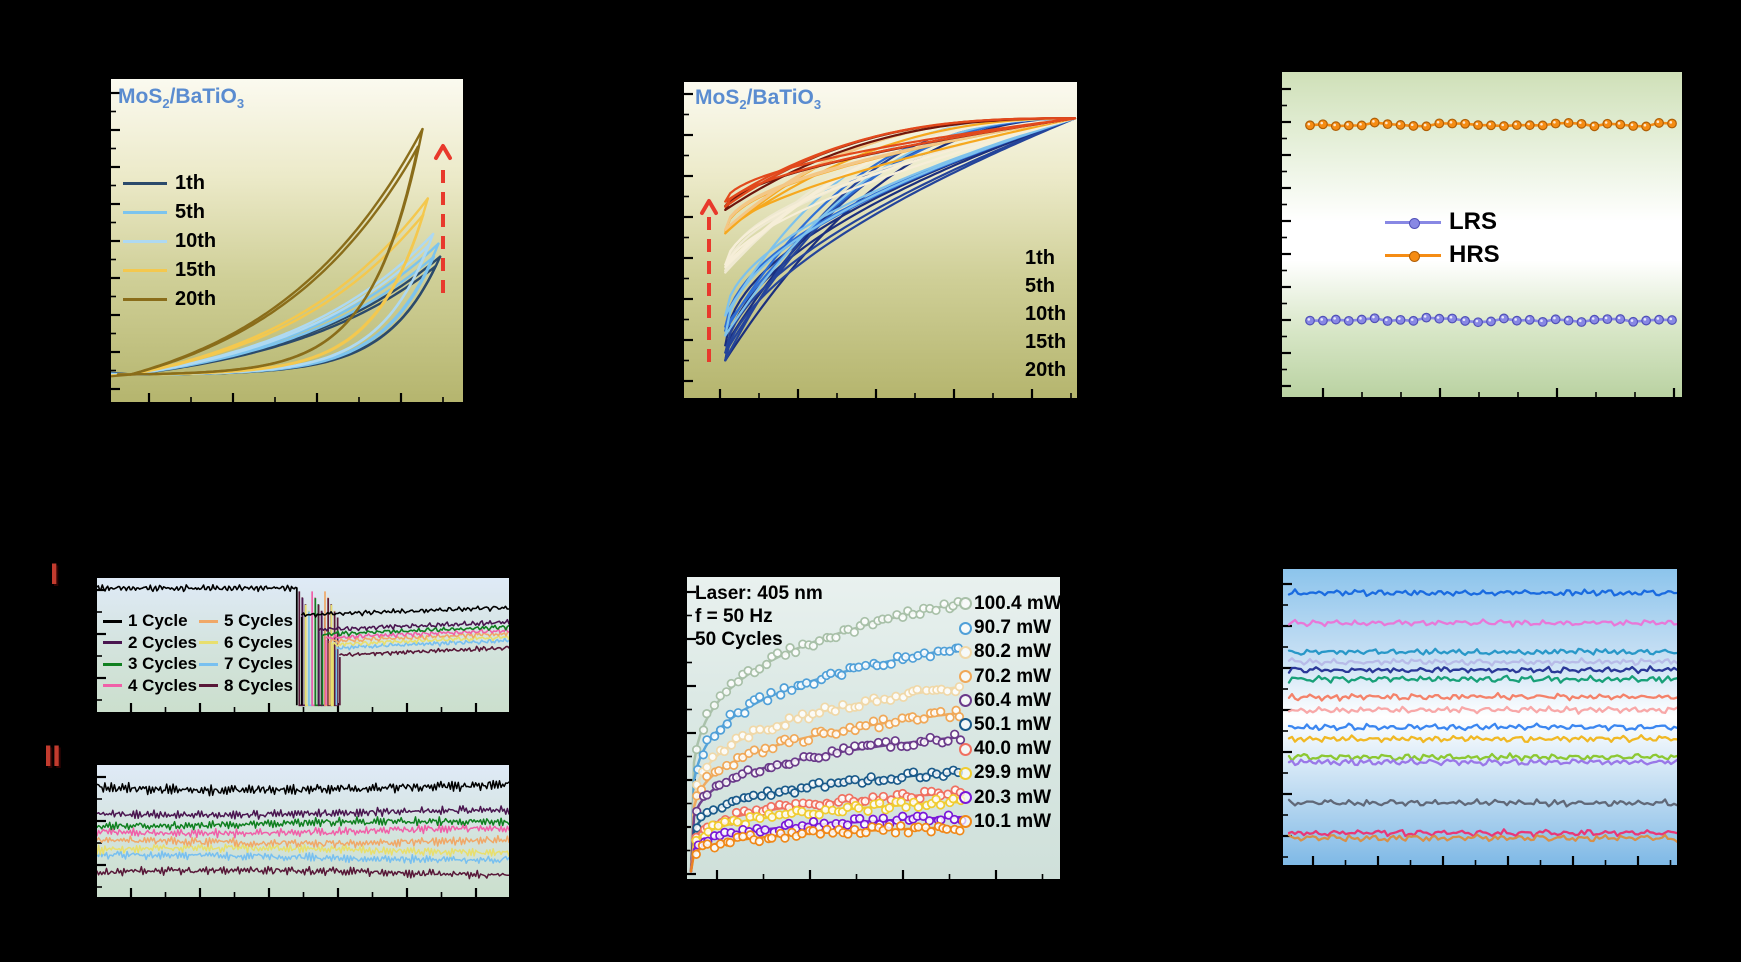 The width and height of the screenshot is (1741, 962). I want to click on legend-item: 7 Cycles, so click(246, 664).